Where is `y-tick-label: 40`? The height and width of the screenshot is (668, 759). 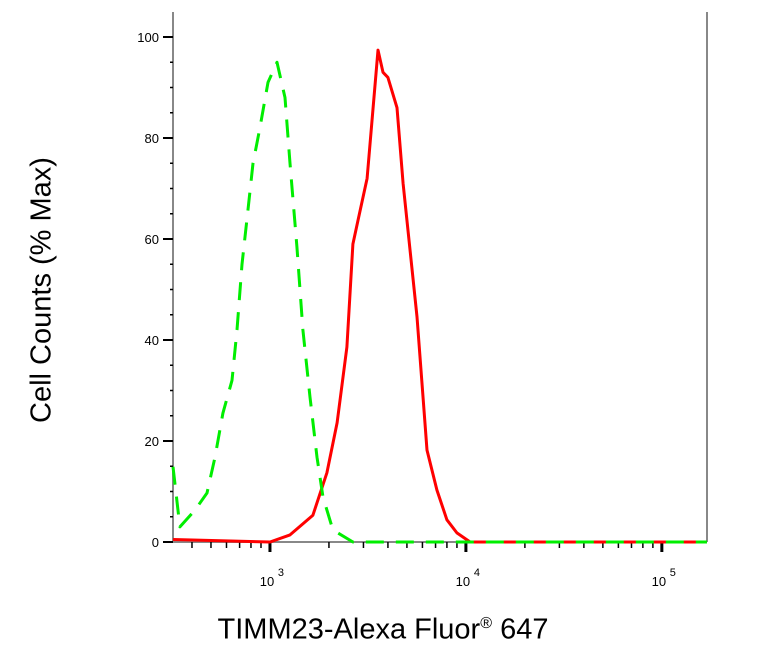
y-tick-label: 40 is located at coordinates (152, 340).